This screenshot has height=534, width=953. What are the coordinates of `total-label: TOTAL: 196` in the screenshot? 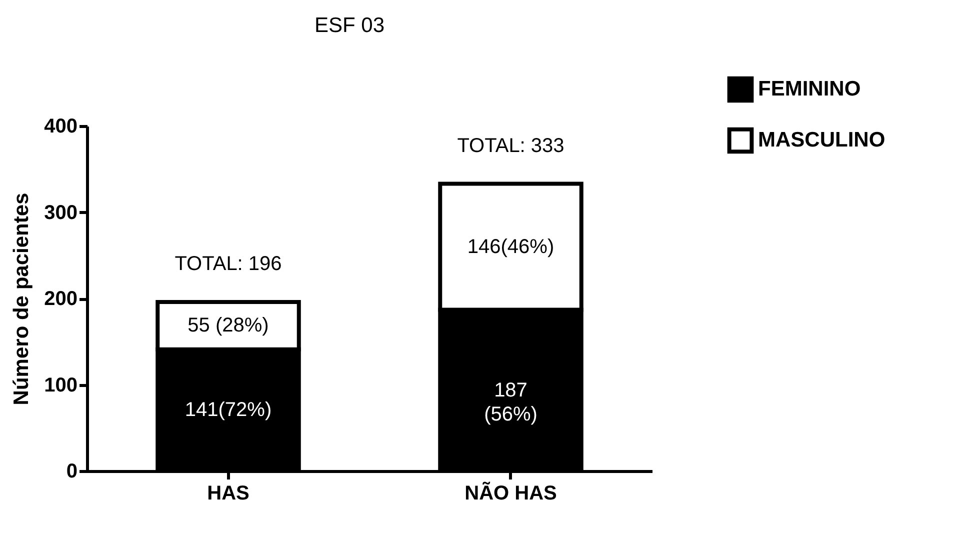 It's located at (228, 263).